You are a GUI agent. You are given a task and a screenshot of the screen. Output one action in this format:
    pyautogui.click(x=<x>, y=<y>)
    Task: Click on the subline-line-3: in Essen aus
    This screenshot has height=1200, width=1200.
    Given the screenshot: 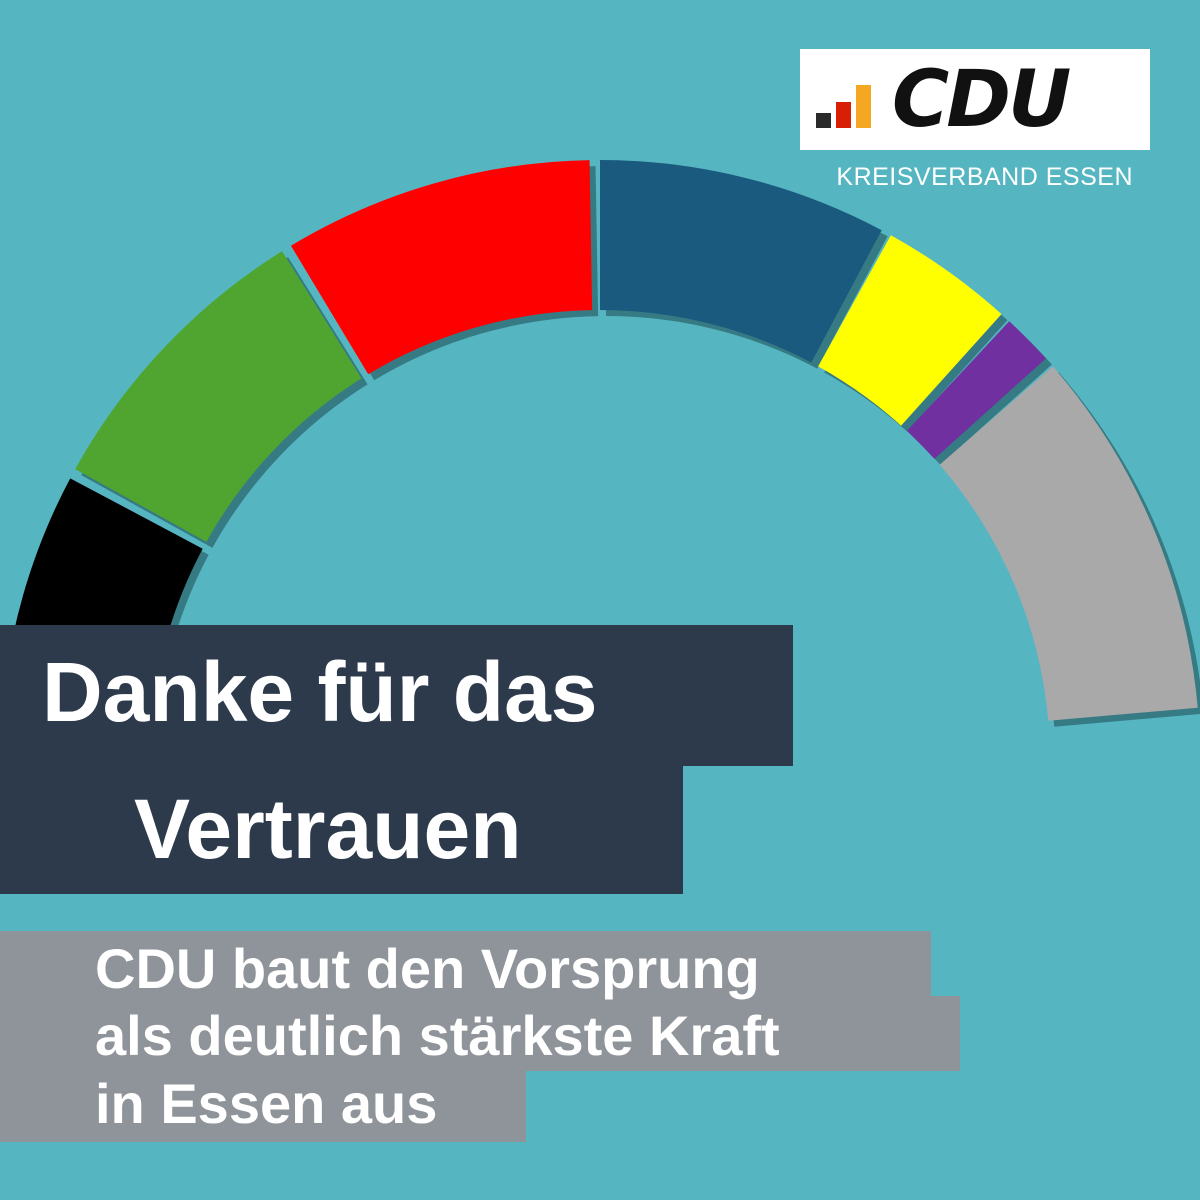 What is the action you would take?
    pyautogui.click(x=266, y=1103)
    